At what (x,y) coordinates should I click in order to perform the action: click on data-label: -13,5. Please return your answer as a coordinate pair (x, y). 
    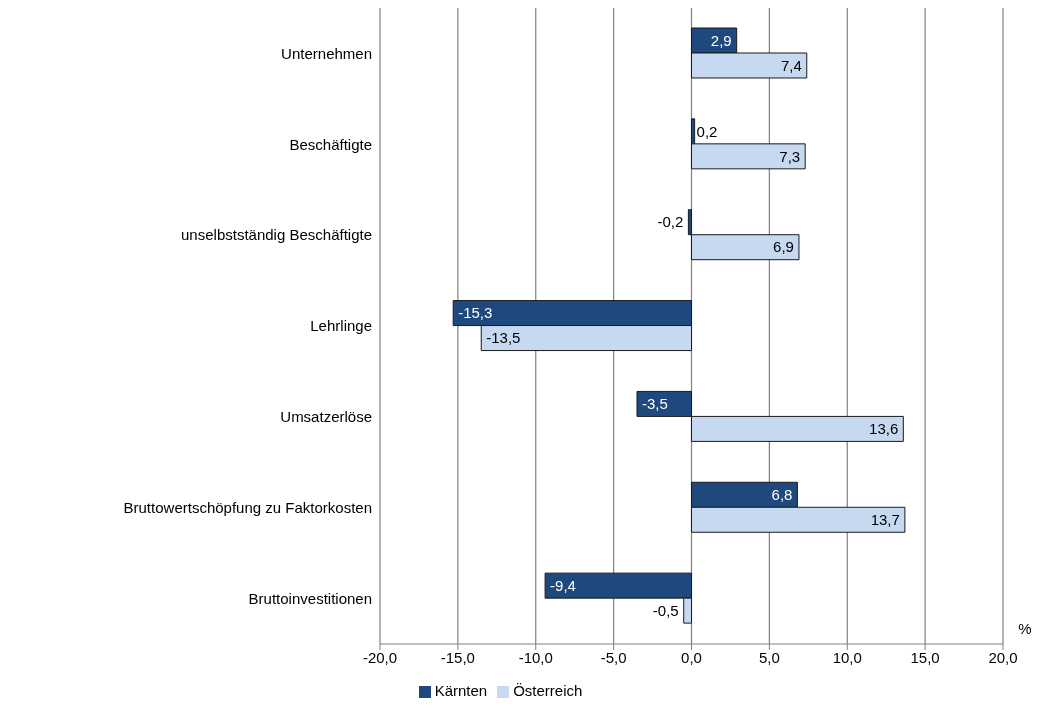
    Looking at the image, I should click on (503, 338).